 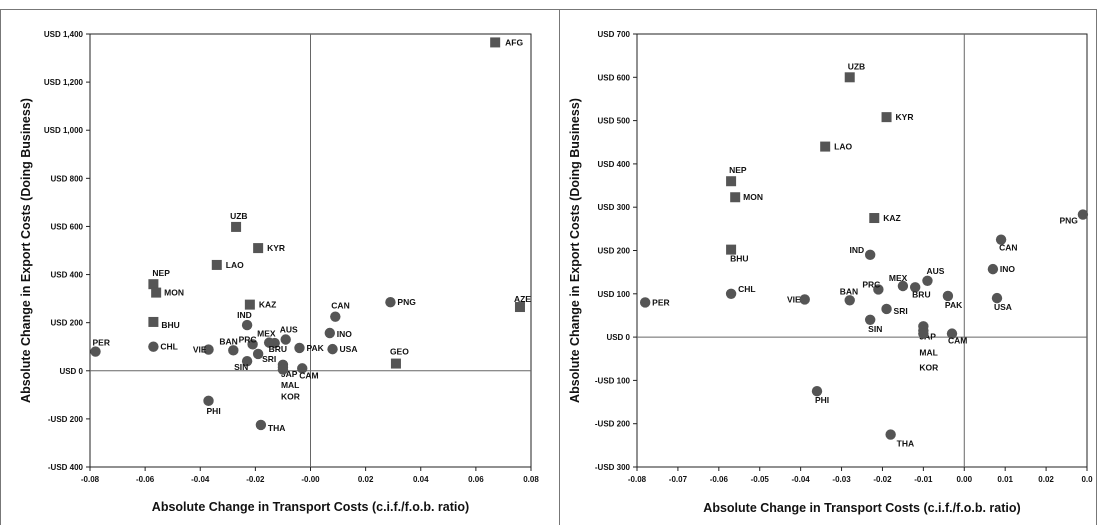 What do you see at coordinates (760, 479) in the screenshot?
I see `x-tick-label: -0.05` at bounding box center [760, 479].